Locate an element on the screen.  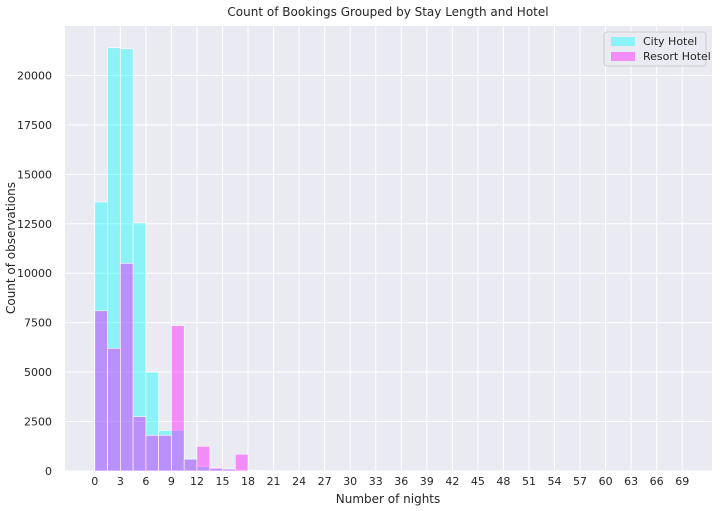
x-tick-label: 45 is located at coordinates (478, 481).